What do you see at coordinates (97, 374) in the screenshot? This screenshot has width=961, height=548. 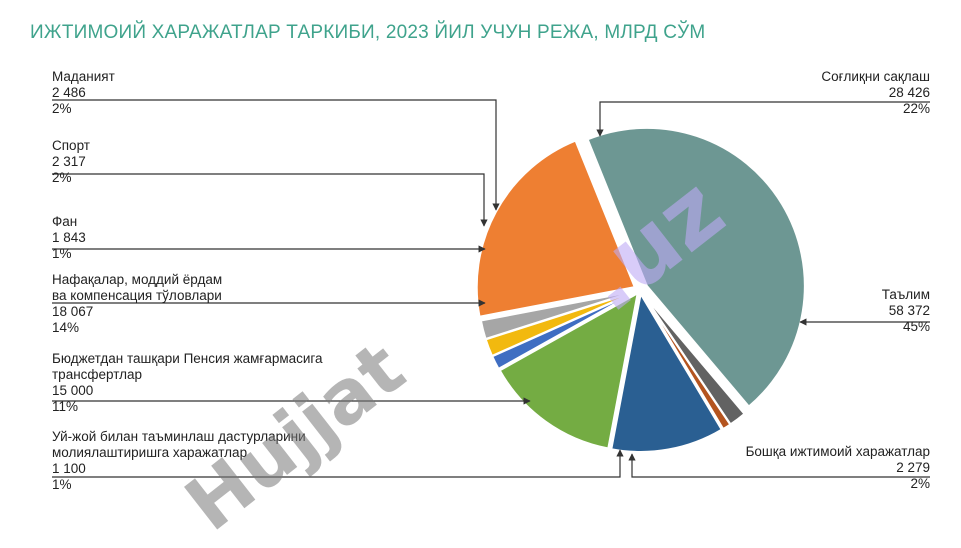 I see `slice-label-name: трансфертлар` at bounding box center [97, 374].